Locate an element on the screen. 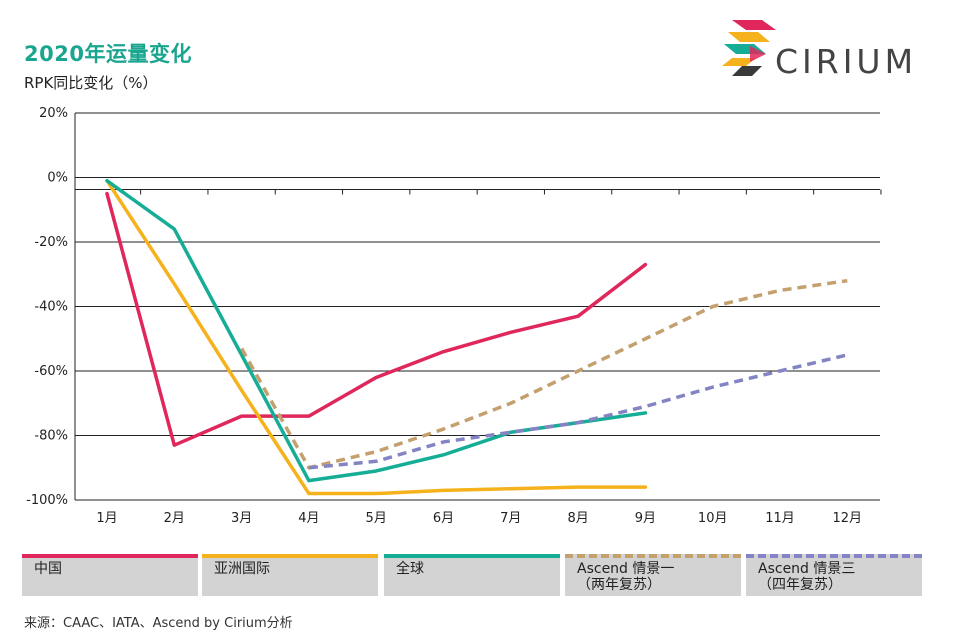 The image size is (960, 640). legend-item: 亚洲国际 is located at coordinates (290, 575).